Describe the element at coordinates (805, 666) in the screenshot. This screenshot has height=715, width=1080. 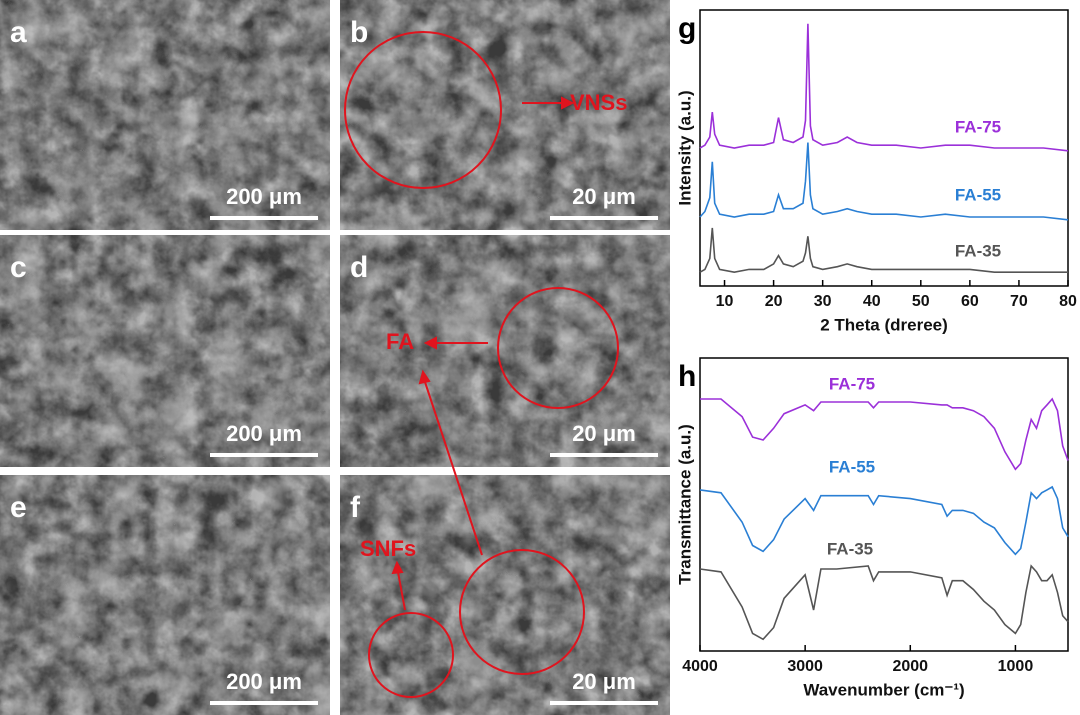
I see `x-tick-label: 3000` at that location.